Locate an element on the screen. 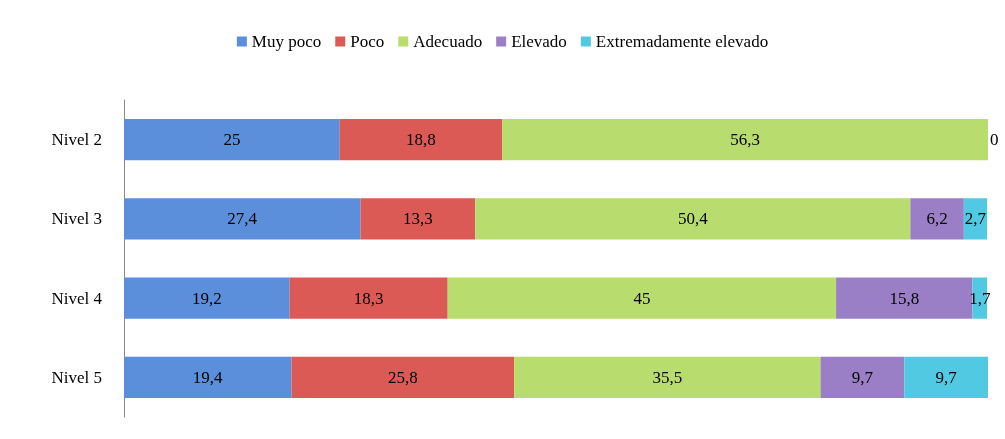 This screenshot has width=1005, height=439. data-label: 50,4 is located at coordinates (693, 219).